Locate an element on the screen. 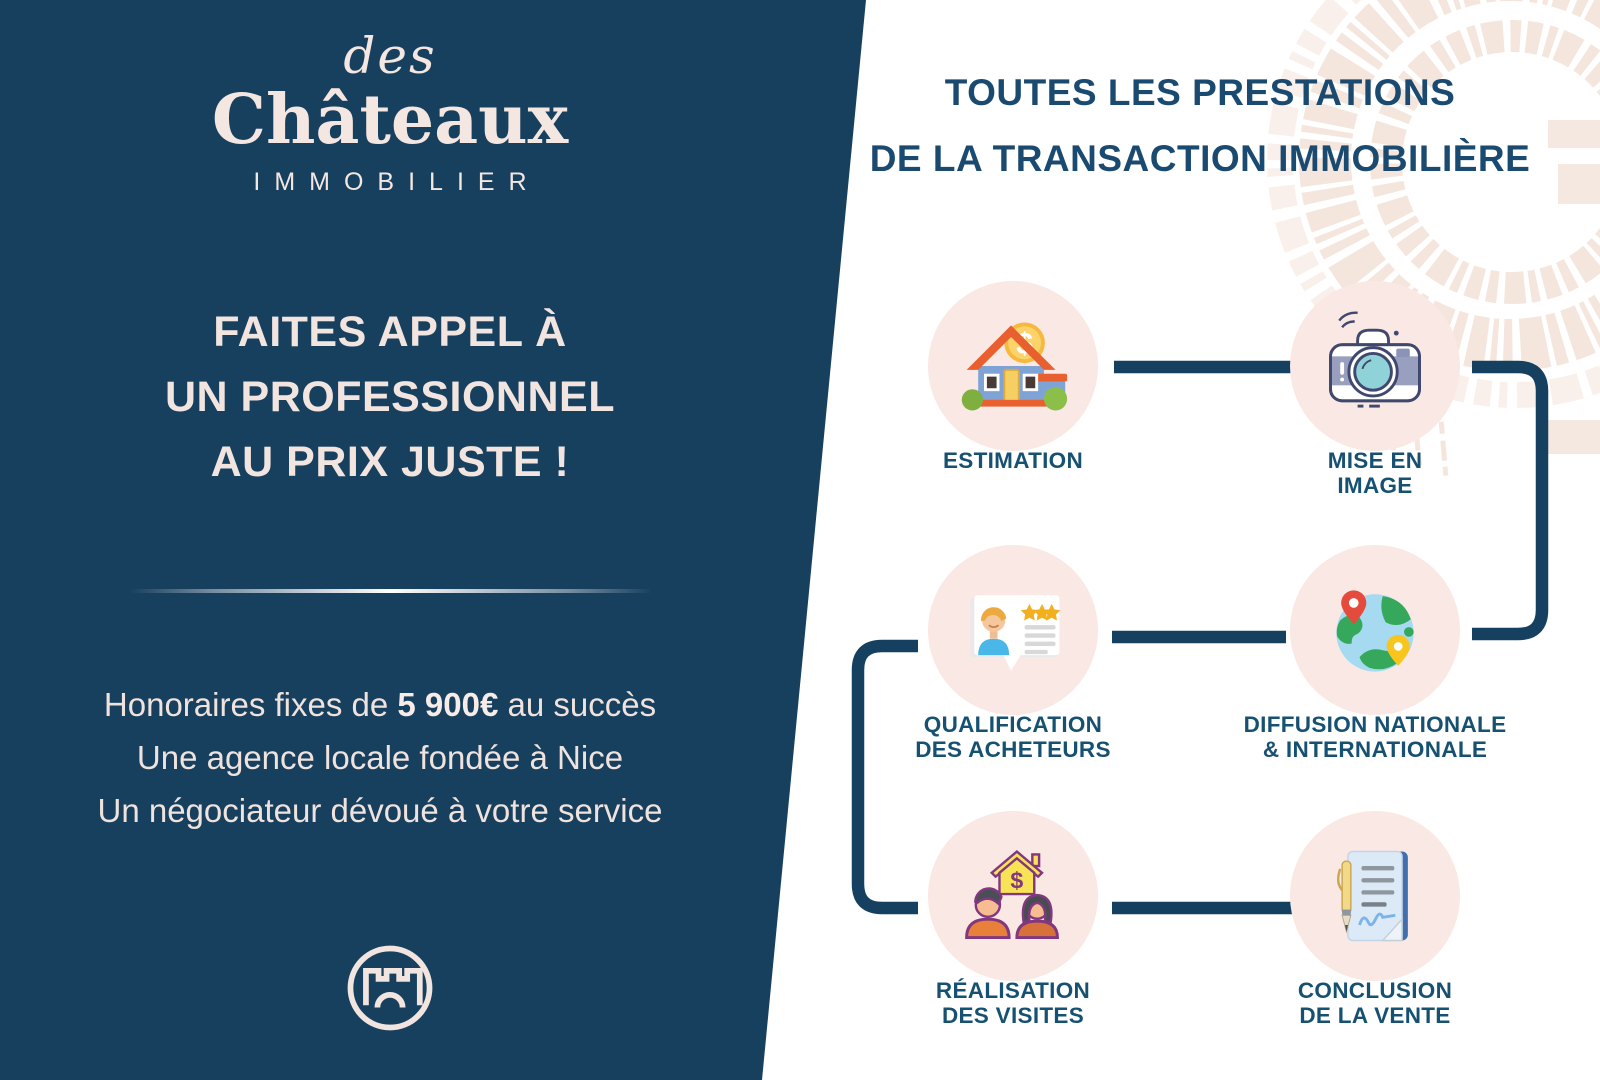 This screenshot has height=1080, width=1600. house-dollar-icon: $ is located at coordinates (1014, 366).